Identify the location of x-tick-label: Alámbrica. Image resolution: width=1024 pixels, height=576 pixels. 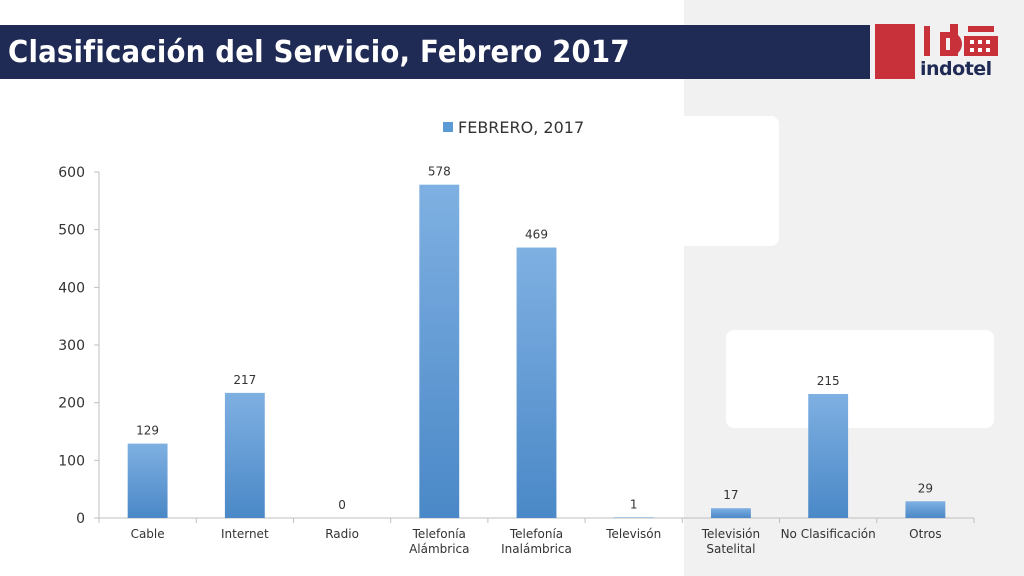
(439, 549).